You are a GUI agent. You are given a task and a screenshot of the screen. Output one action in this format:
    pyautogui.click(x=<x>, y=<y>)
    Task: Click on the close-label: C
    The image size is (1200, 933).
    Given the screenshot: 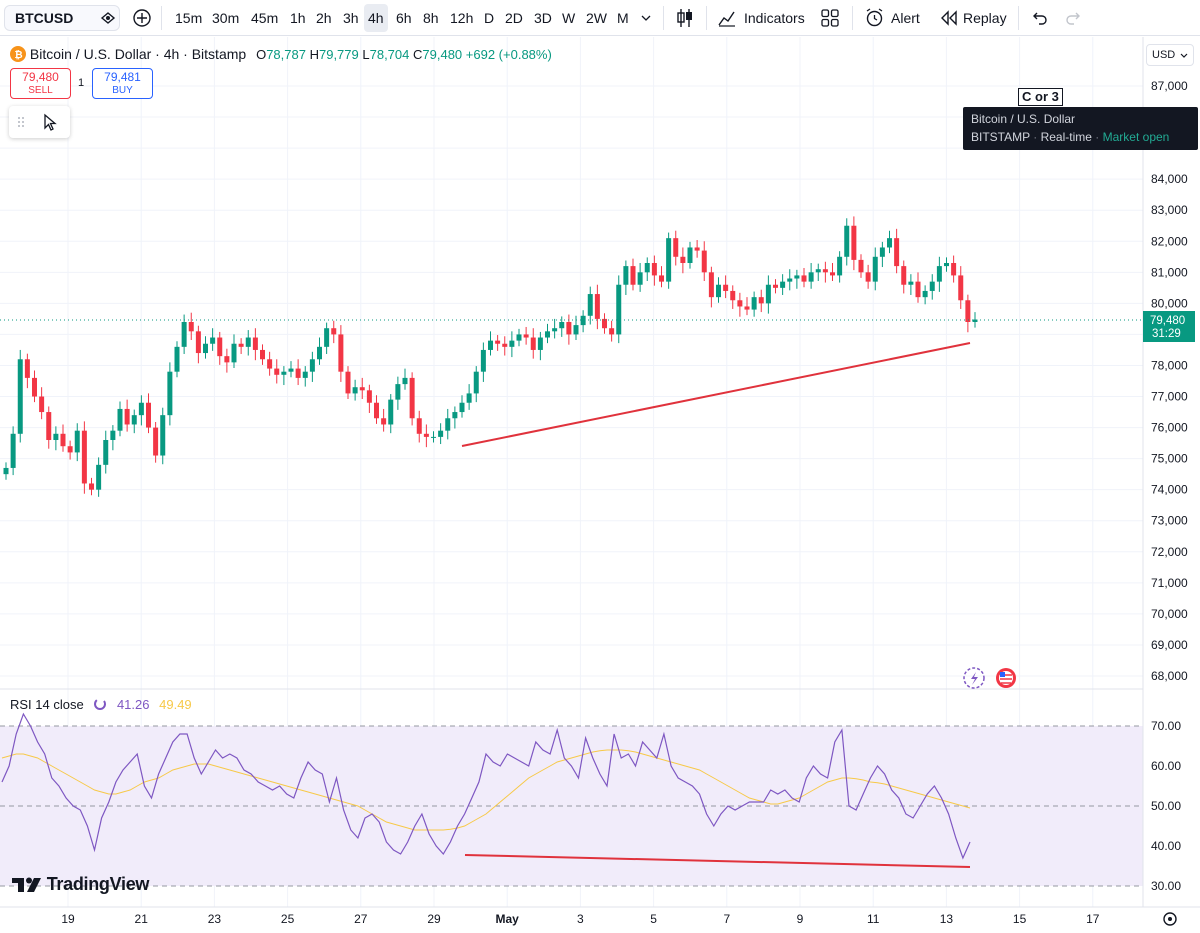 What is the action you would take?
    pyautogui.click(x=418, y=54)
    